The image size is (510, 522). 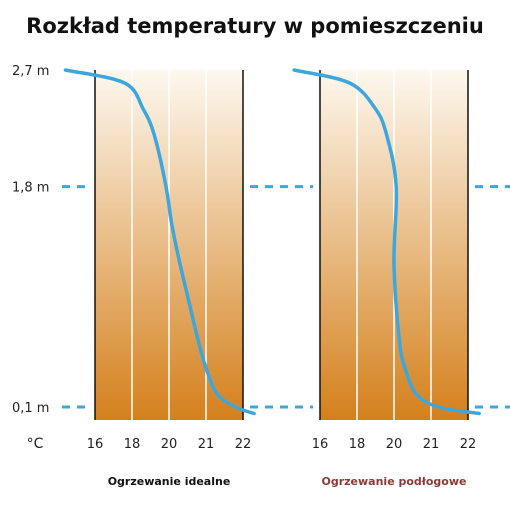 What do you see at coordinates (30, 188) in the screenshot?
I see `y-tick-label: 1,8 m` at bounding box center [30, 188].